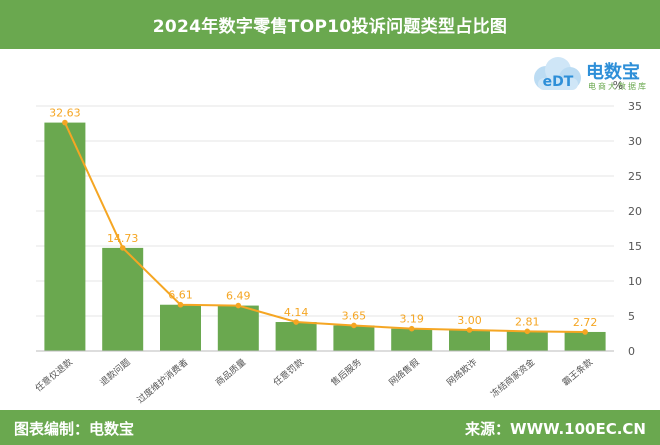 The image size is (660, 445). I want to click on x-tick-label: 退款问题, so click(114, 372).